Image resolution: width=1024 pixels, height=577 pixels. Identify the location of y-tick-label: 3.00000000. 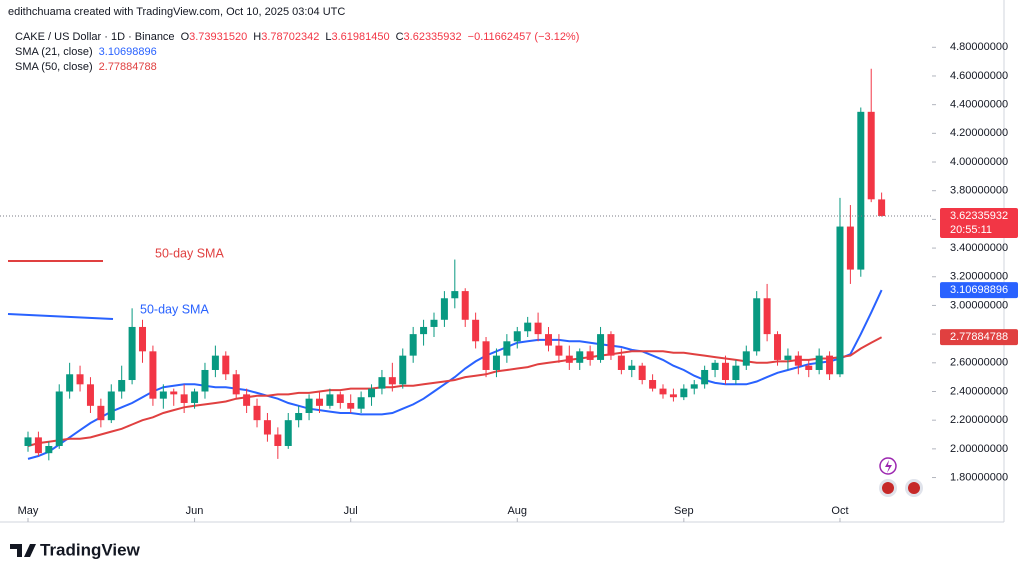
(979, 305).